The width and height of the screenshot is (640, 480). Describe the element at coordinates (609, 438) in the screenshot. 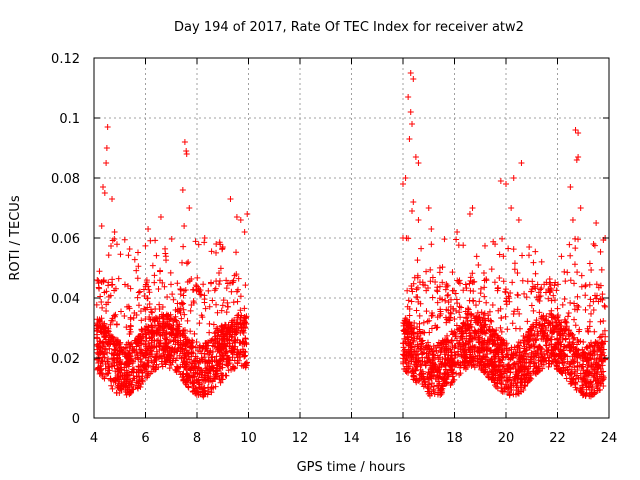

I see `x-tick-label: 24` at that location.